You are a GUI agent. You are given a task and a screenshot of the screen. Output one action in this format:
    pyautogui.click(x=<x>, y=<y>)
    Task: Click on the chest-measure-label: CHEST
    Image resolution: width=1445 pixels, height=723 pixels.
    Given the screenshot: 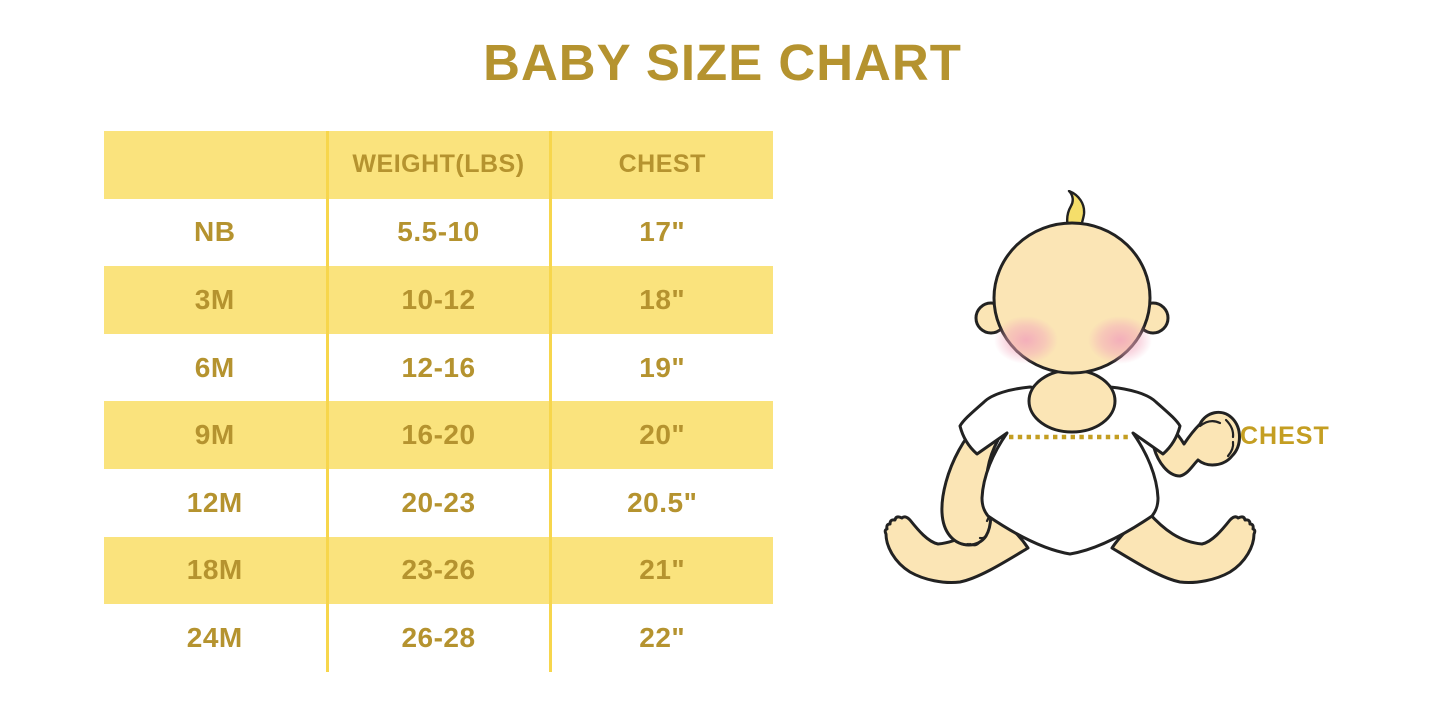 What is the action you would take?
    pyautogui.click(x=1285, y=436)
    